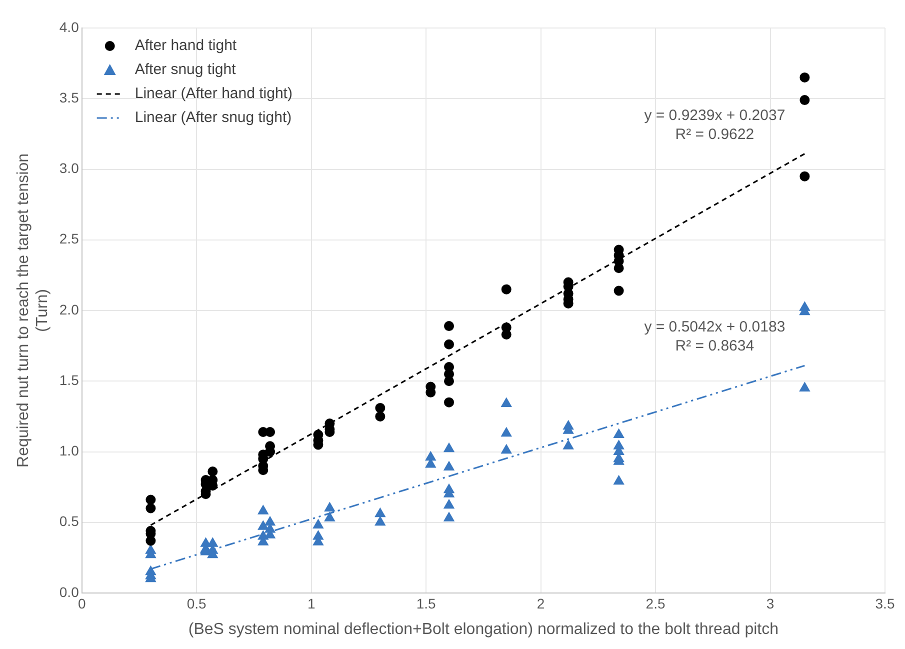 This screenshot has width=905, height=649. Describe the element at coordinates (715, 327) in the screenshot. I see `annotation: y = 0.5042x + 0.0183` at that location.